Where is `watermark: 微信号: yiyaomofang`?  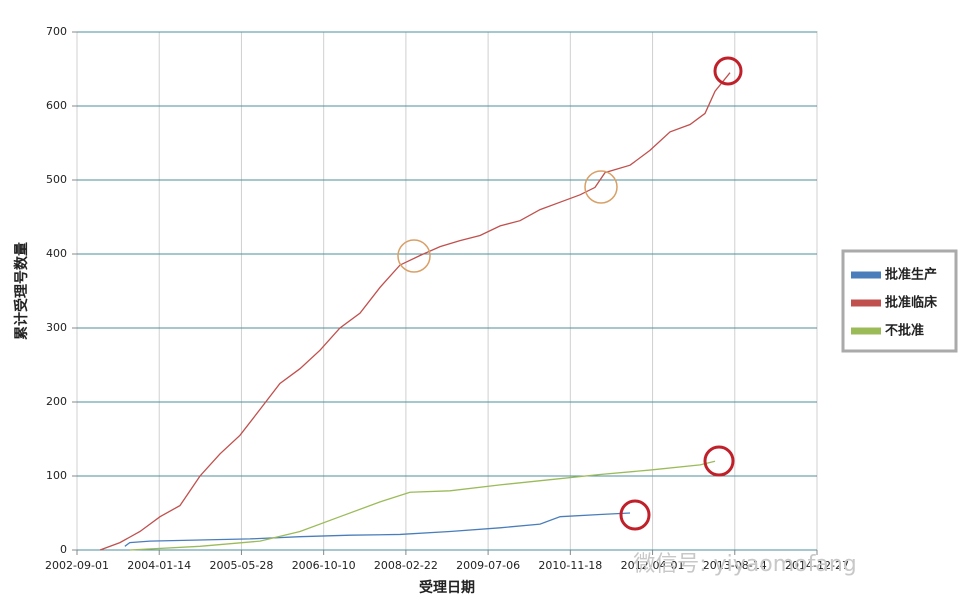
watermark: 微信号: yiyaomofang is located at coordinates (745, 564).